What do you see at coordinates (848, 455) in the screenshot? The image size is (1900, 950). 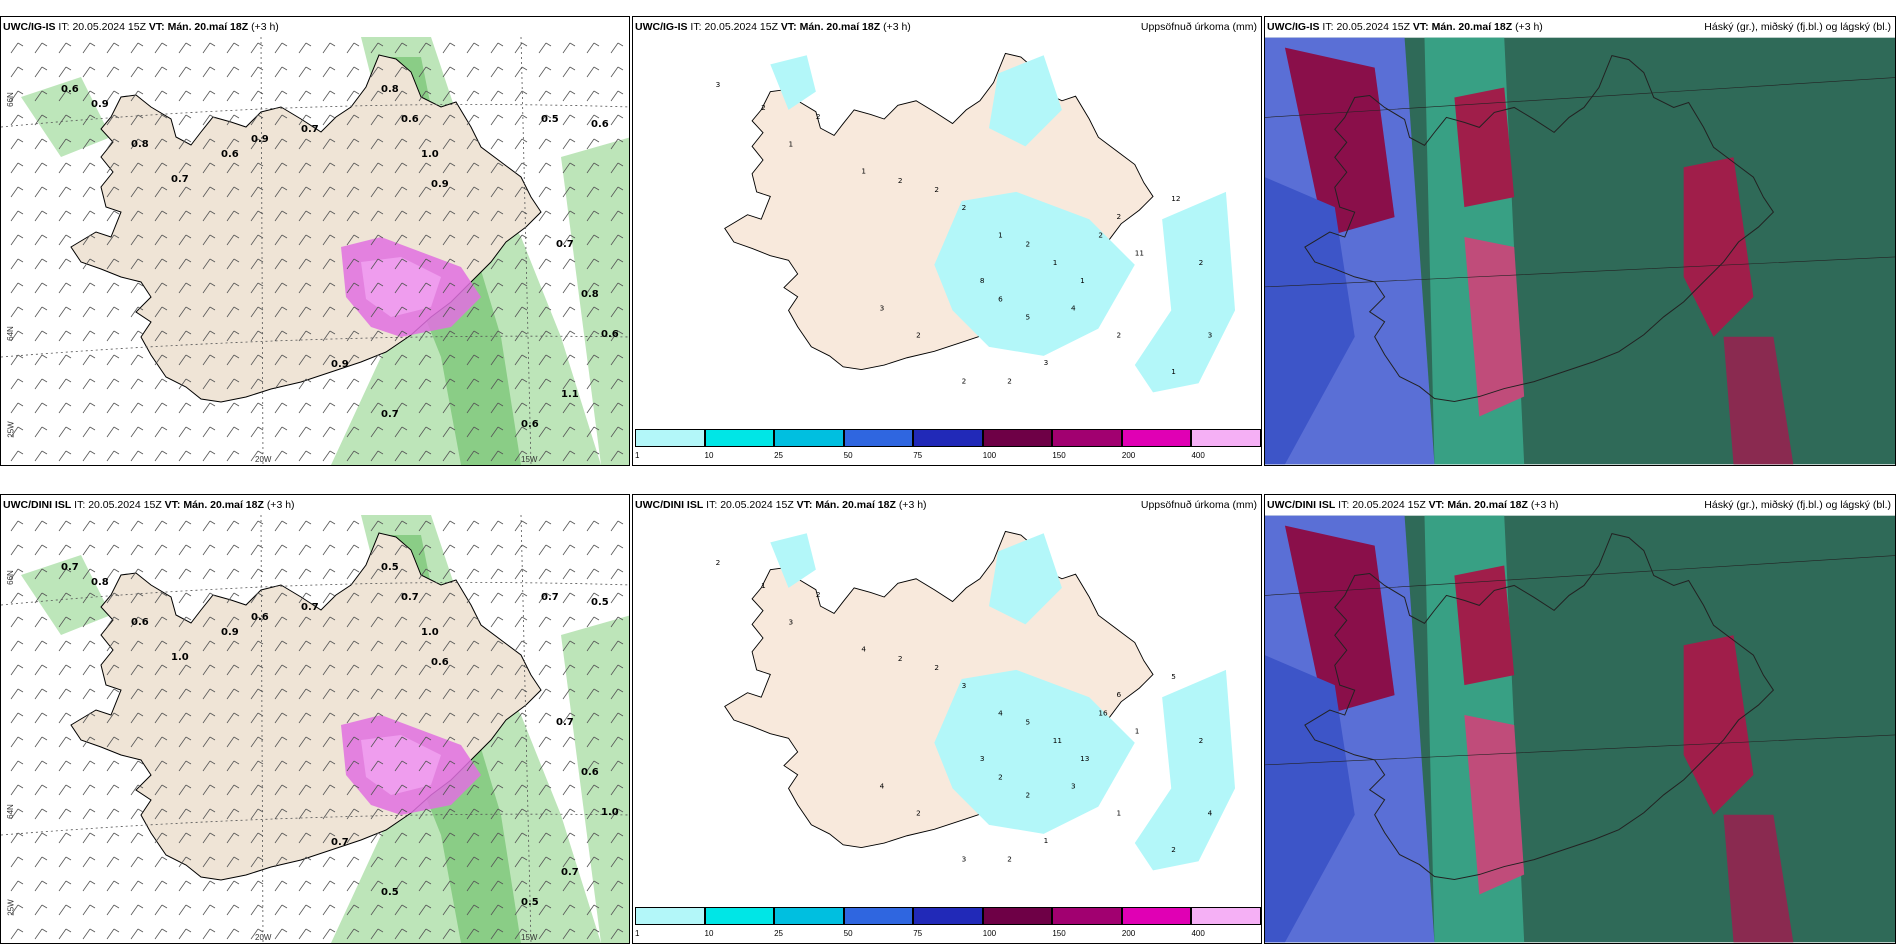 I see `colorbar-label: 50` at bounding box center [848, 455].